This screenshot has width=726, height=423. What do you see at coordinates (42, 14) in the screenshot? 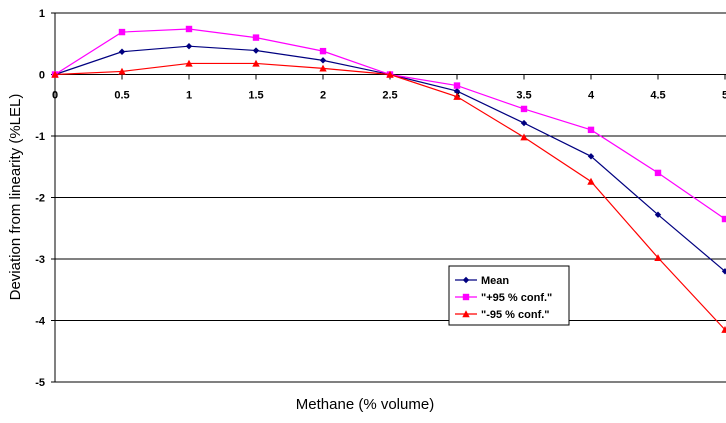
I see `y-tick-label: 1` at bounding box center [42, 14].